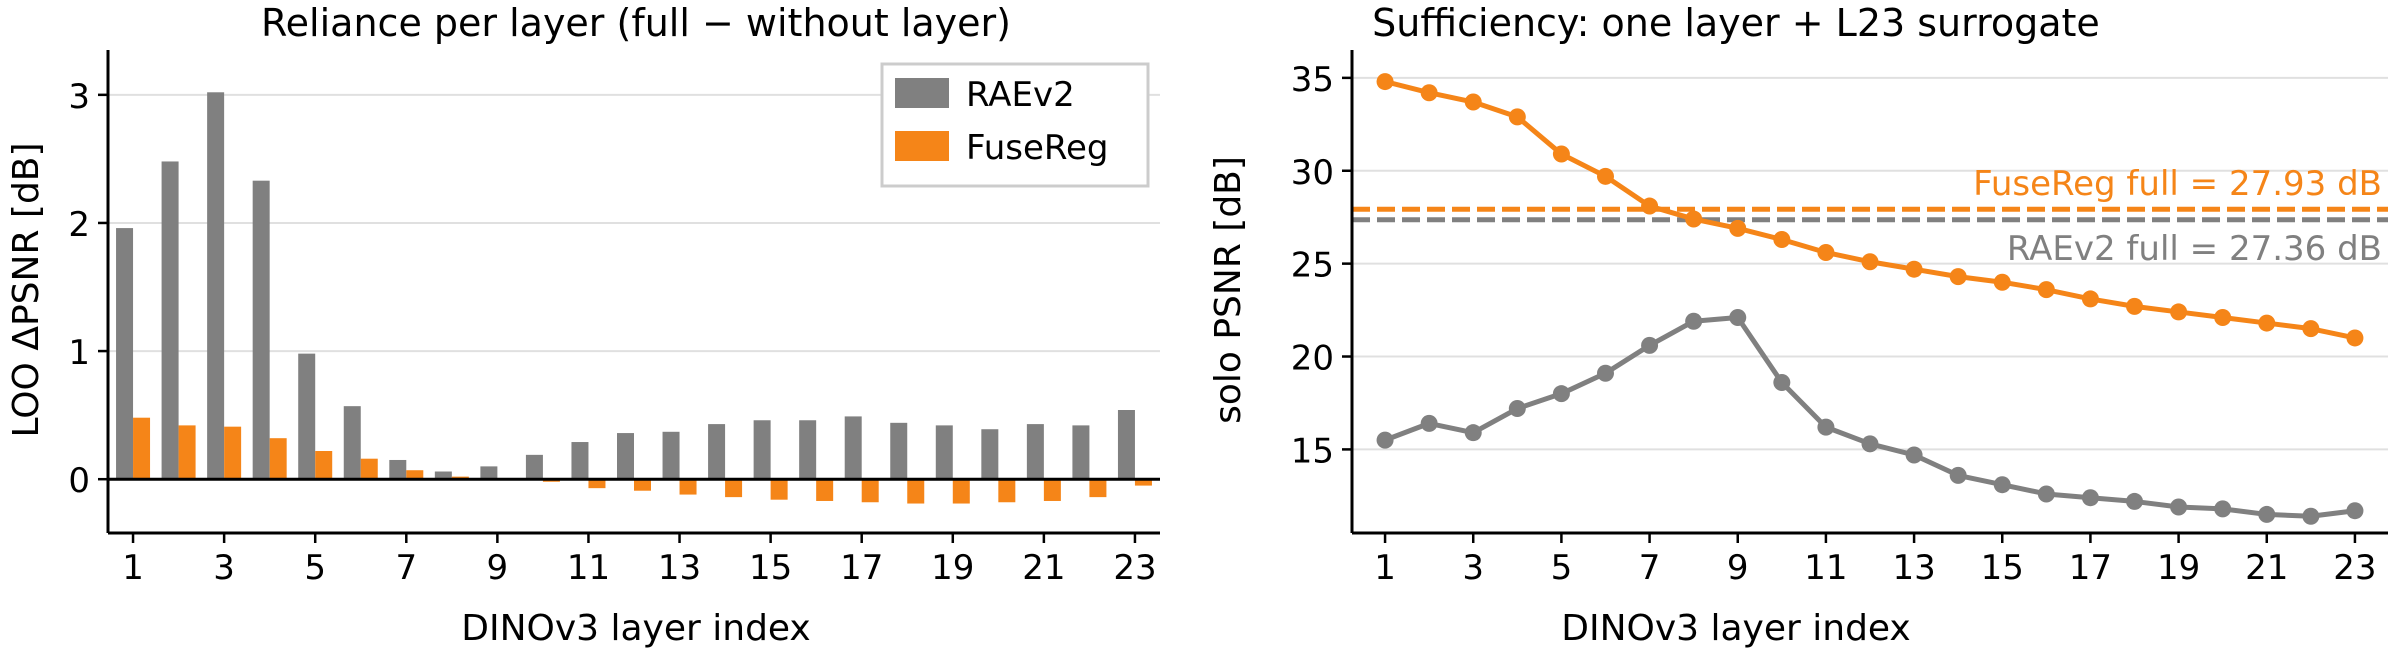  Describe the element at coordinates (1312, 451) in the screenshot. I see `y-tick-label: 15` at that location.